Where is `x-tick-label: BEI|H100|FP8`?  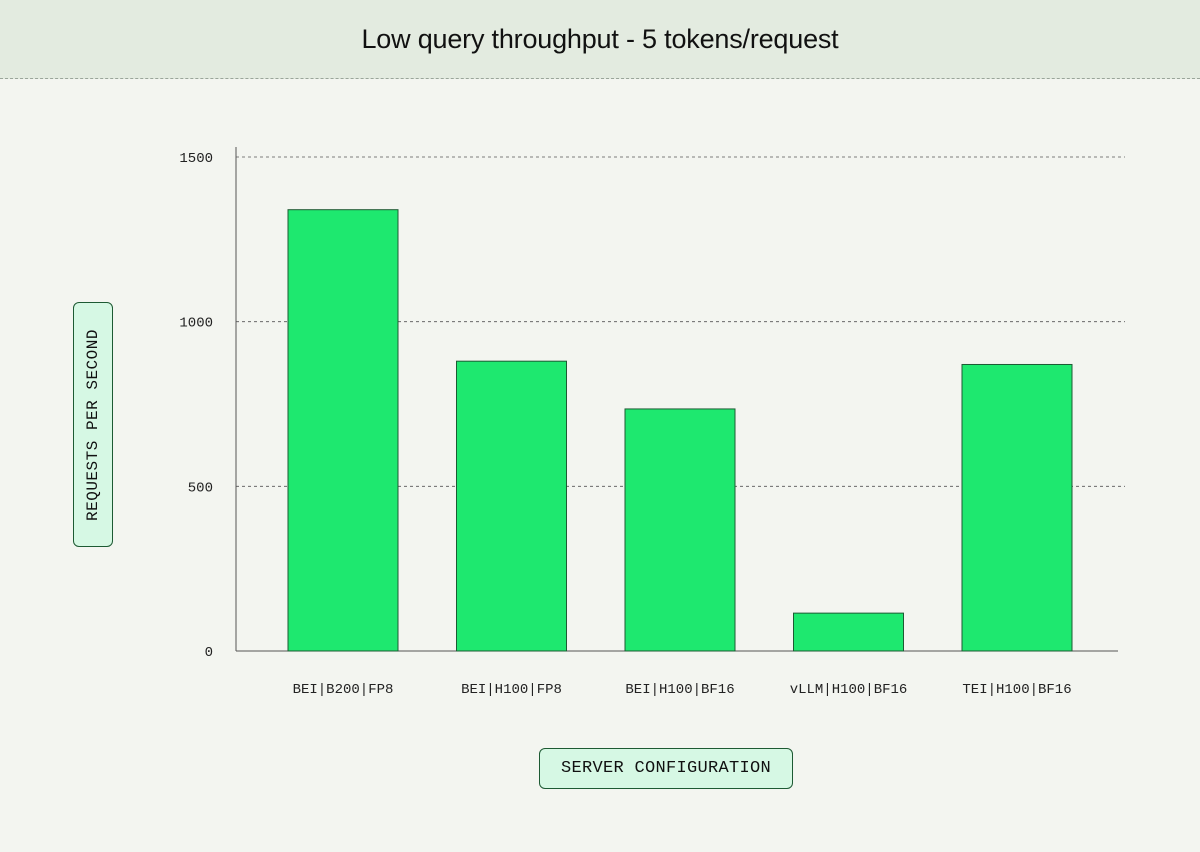 x-tick-label: BEI|H100|FP8 is located at coordinates (511, 690).